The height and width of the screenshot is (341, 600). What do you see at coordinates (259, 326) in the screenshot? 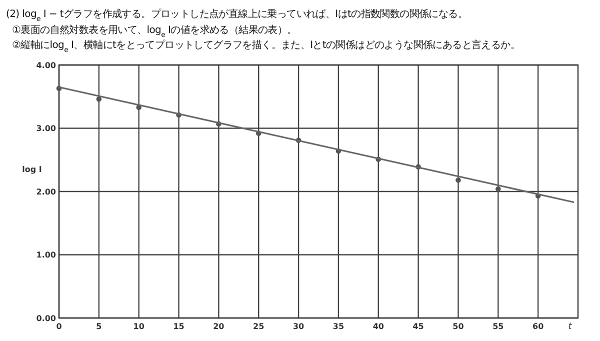
I see `x-tick-label: 25` at bounding box center [259, 326].